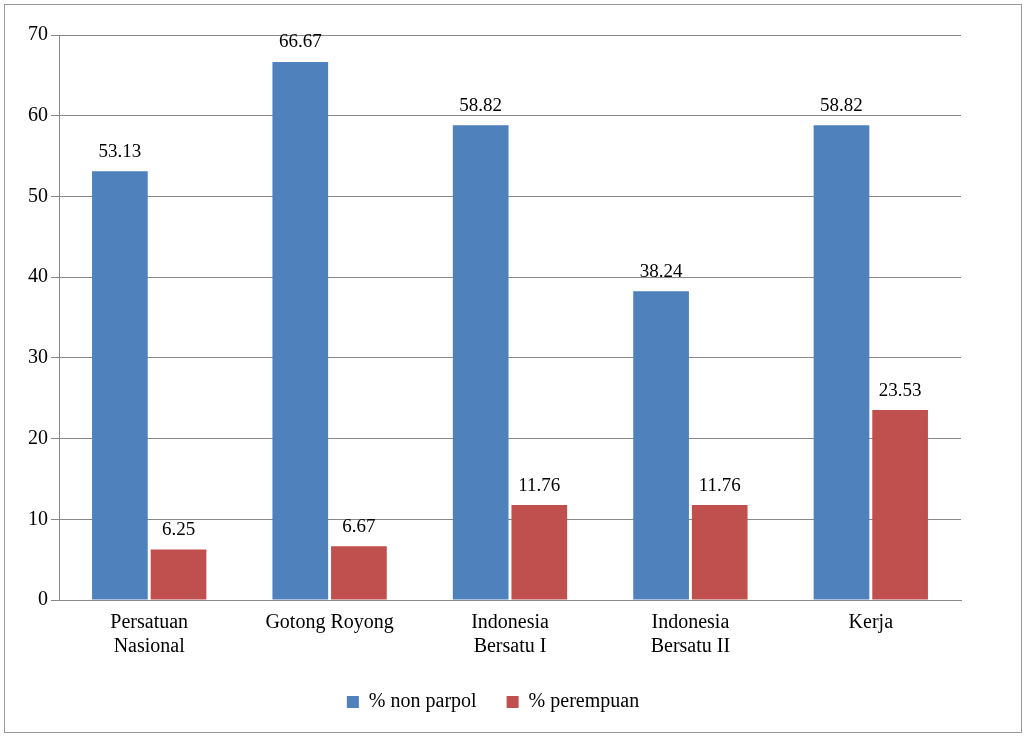 Image resolution: width=1026 pixels, height=737 pixels. I want to click on x-tick-label: Indonesia Bersatu II, so click(690, 633).